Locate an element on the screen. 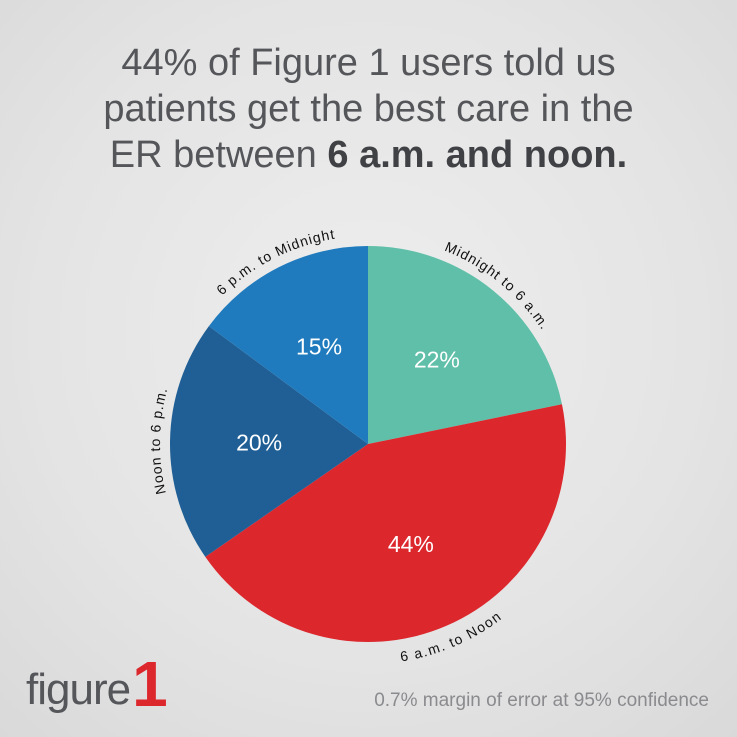 This screenshot has height=737, width=737. figure1-logo: figure 1 is located at coordinates (97, 684).